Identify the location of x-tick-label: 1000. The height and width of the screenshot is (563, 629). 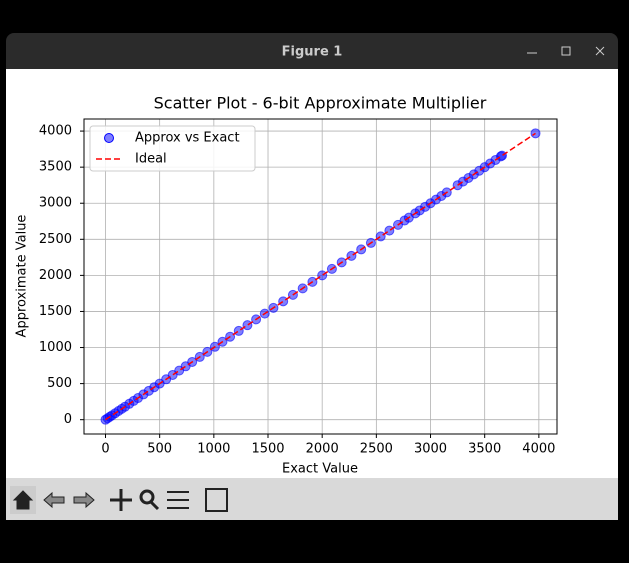
(213, 449).